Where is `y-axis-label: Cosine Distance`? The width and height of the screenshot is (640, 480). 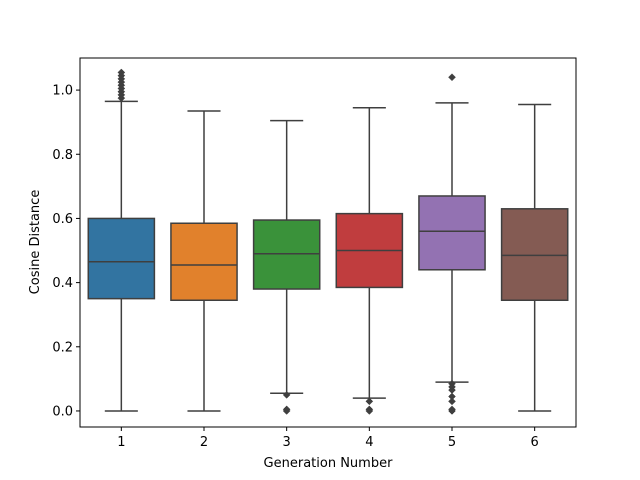
y-axis-label: Cosine Distance is located at coordinates (35, 242).